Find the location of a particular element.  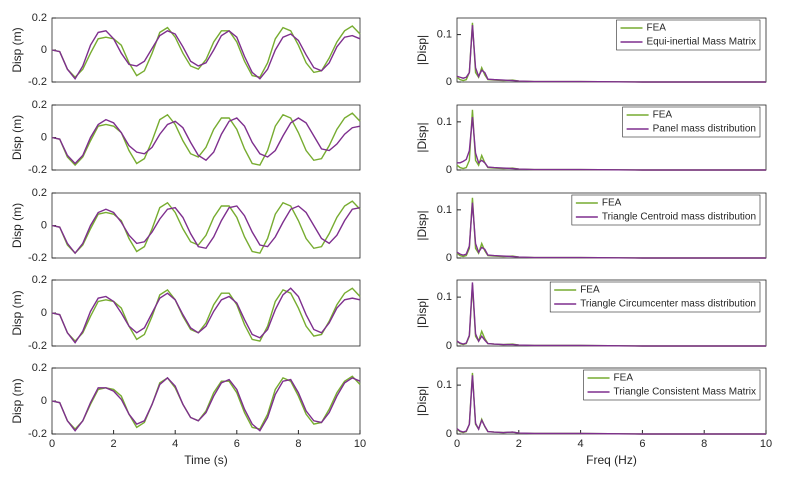

legend: FEA Equi-inertial Mass Matrix is located at coordinates (688, 35).